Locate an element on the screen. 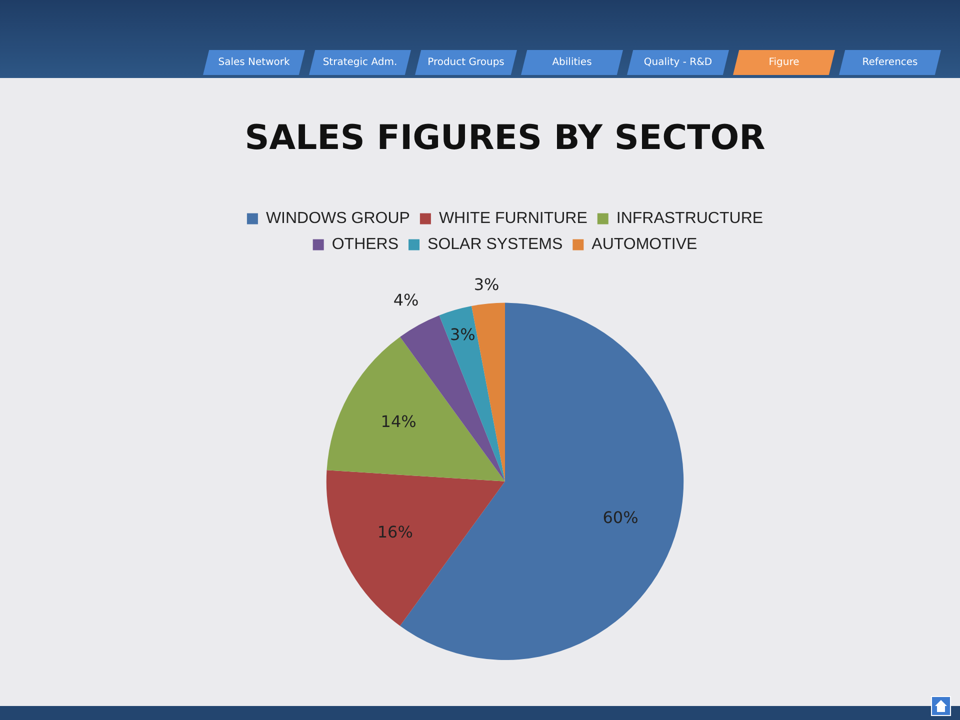 The image size is (960, 720). legend-label: SOLAR SYSTEMS is located at coordinates (495, 245).